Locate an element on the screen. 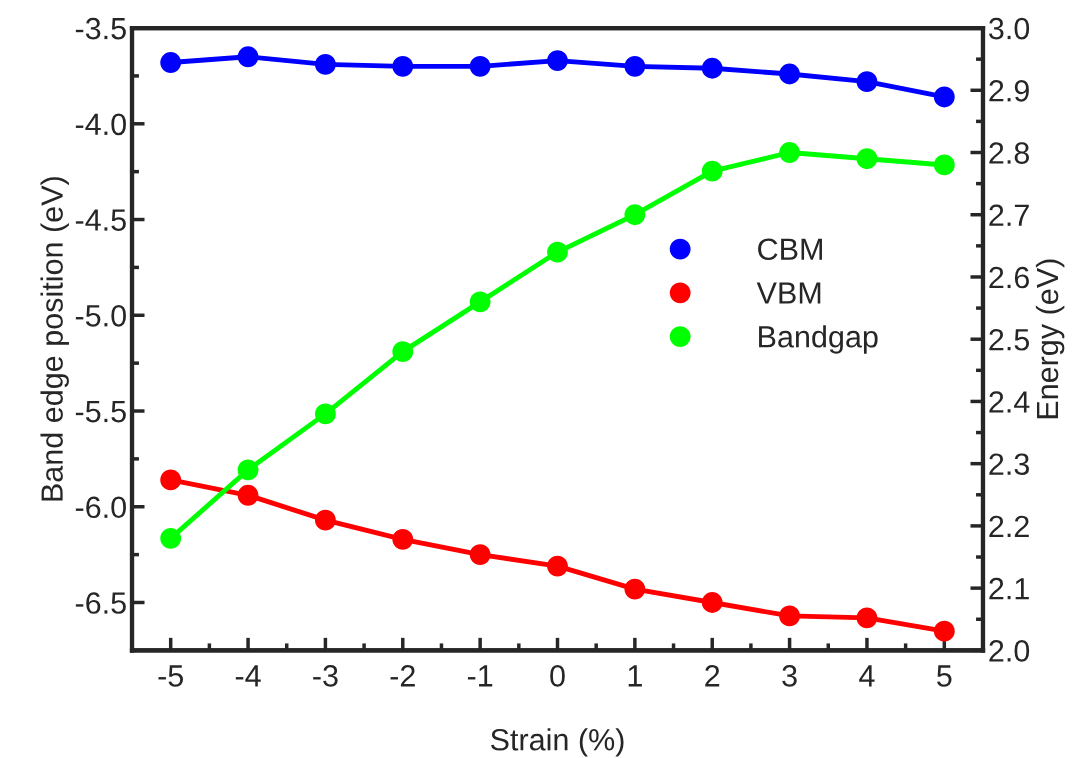 The image size is (1091, 758). y-tick-label: -6.0 is located at coordinates (100, 507).